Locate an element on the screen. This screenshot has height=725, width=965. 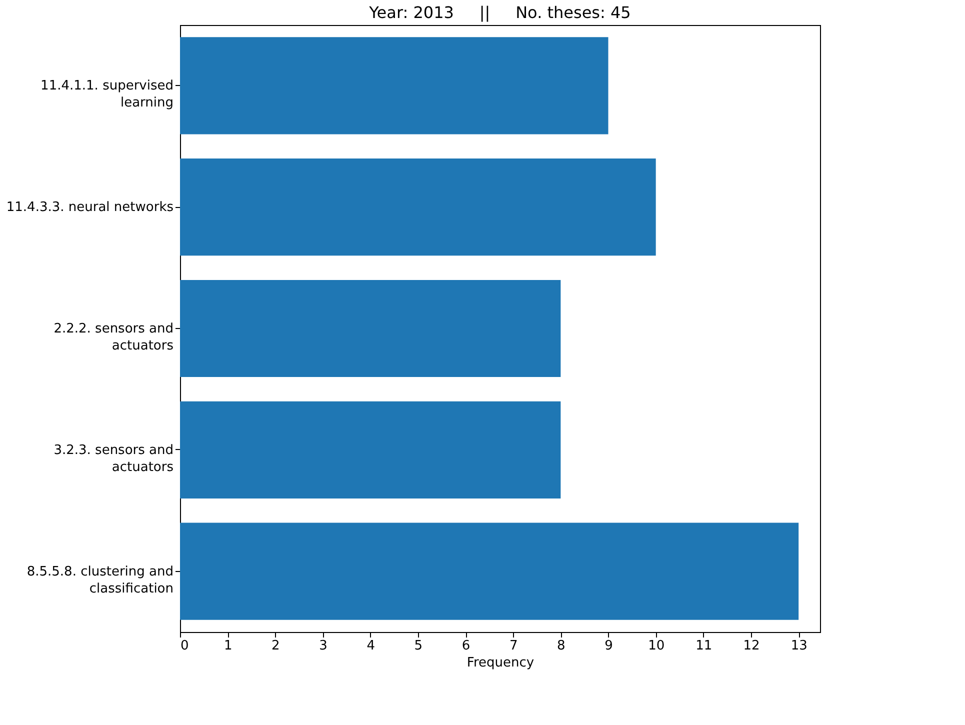
y-tick-label: 2.2.2. sensors and actuators is located at coordinates (114, 338).